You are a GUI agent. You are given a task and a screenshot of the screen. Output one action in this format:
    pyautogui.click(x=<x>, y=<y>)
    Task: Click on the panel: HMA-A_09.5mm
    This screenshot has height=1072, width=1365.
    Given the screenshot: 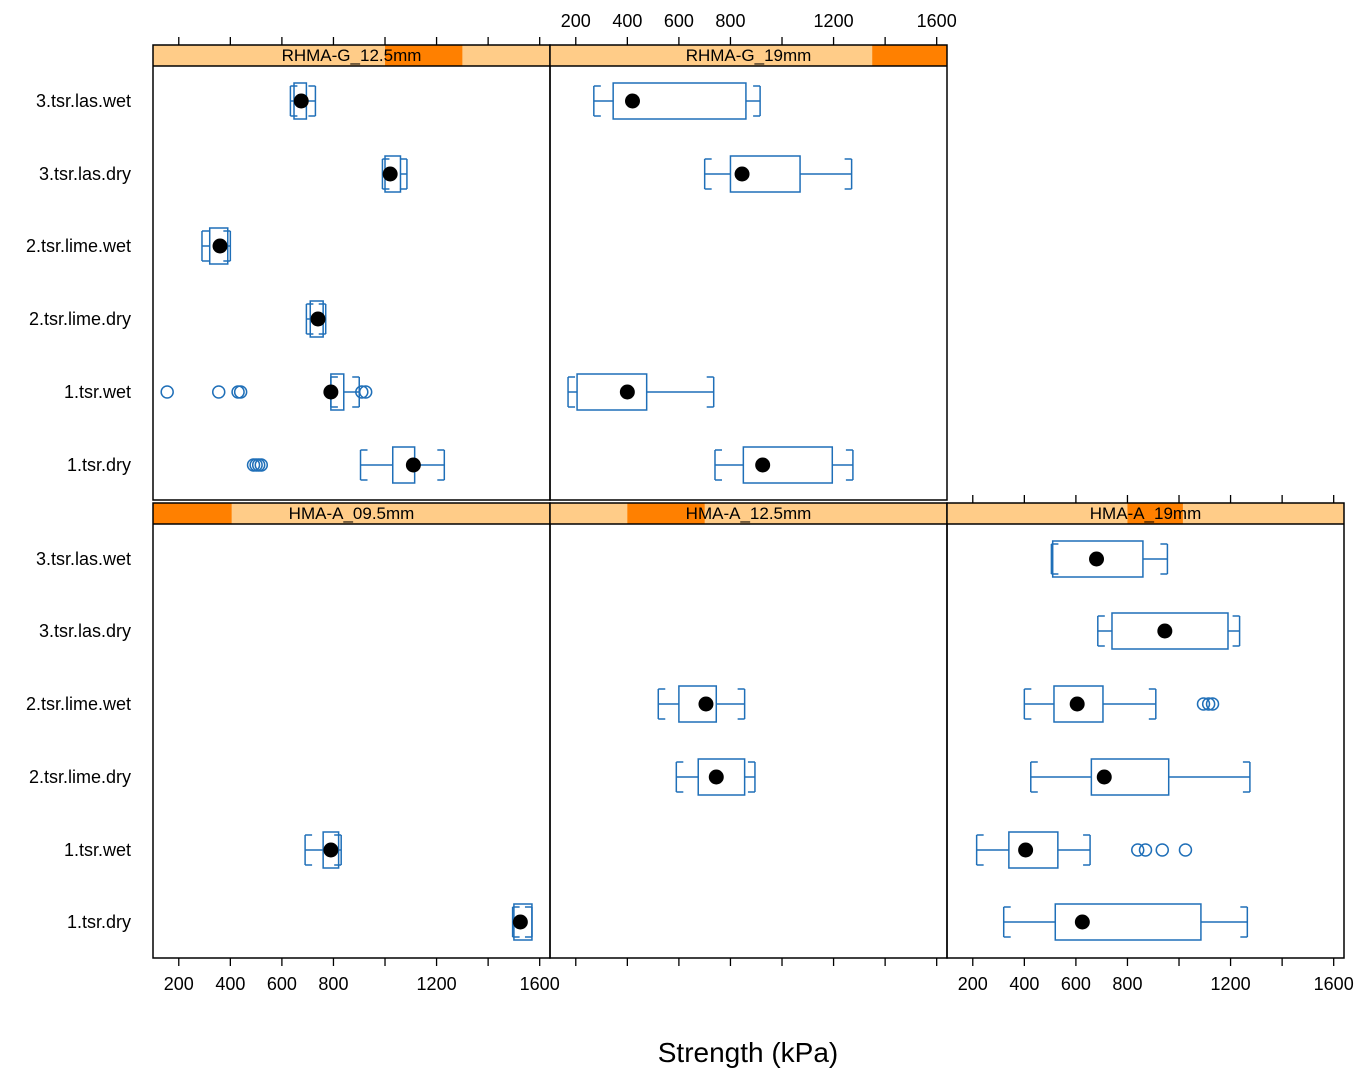 What is the action you would take?
    pyautogui.click(x=351, y=730)
    